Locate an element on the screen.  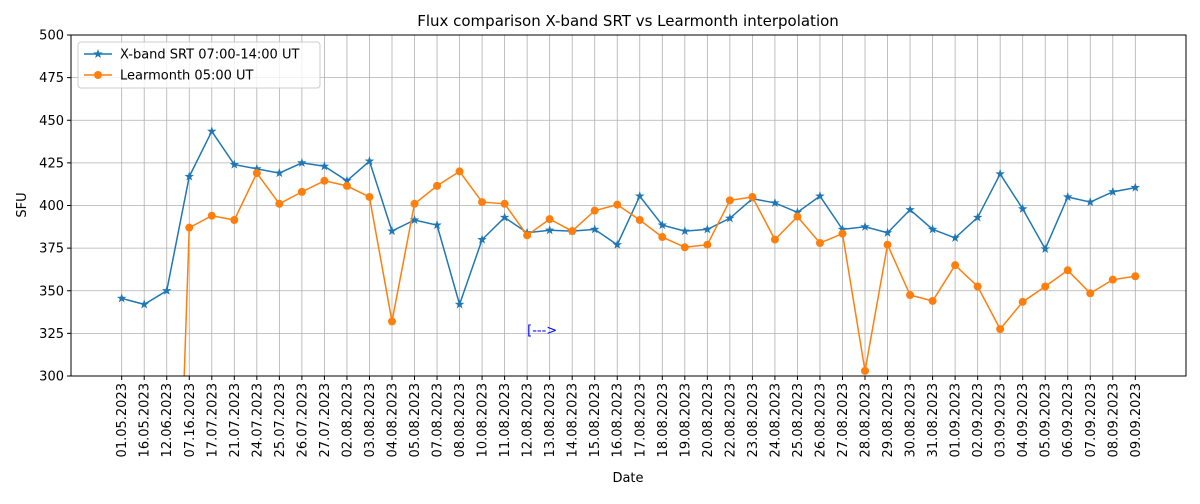
x-tick-label: 07.16.2023 is located at coordinates (190, 420).